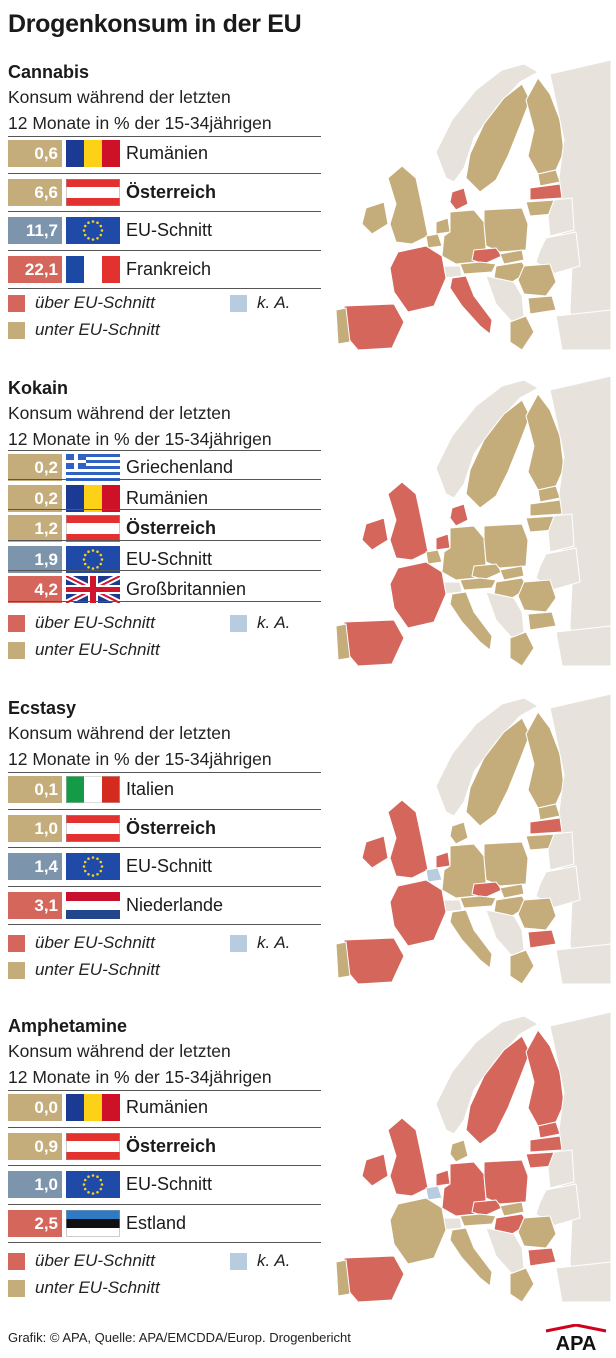  Describe the element at coordinates (180, 467) in the screenshot. I see `country-label: Griechenland` at that location.